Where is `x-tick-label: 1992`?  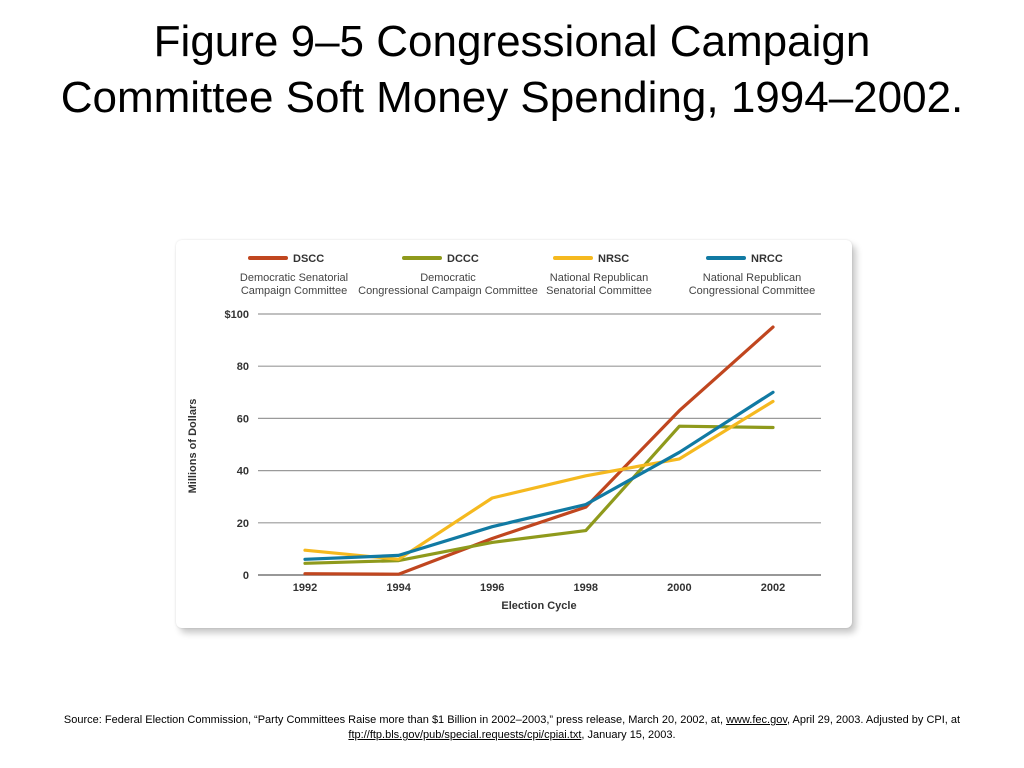
x-tick-label: 1992 is located at coordinates (305, 588).